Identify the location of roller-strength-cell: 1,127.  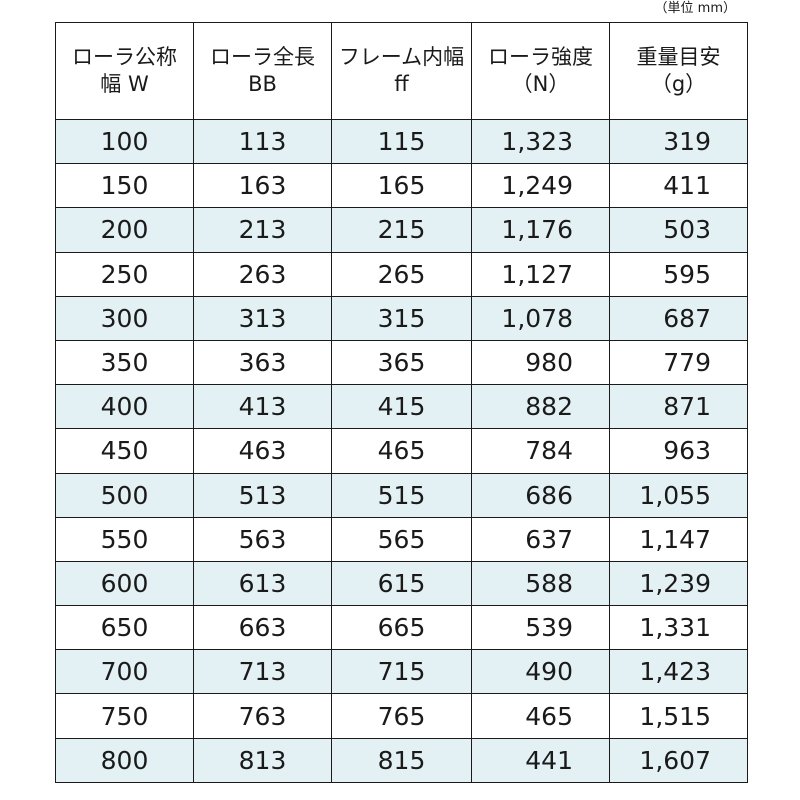
(540, 274).